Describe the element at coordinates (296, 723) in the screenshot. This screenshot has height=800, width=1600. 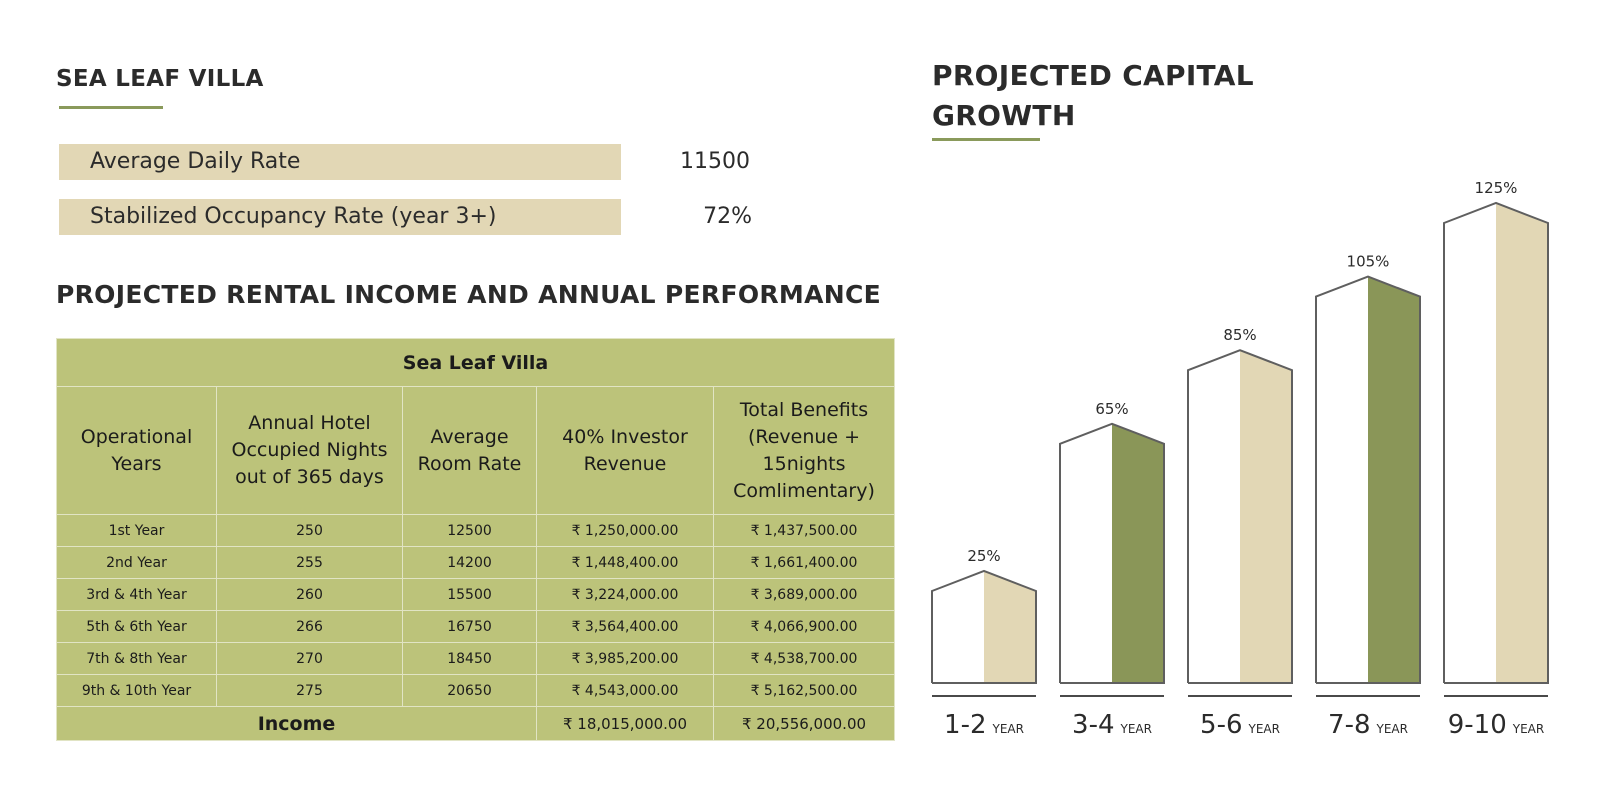
I see `total-income-label: Income` at that location.